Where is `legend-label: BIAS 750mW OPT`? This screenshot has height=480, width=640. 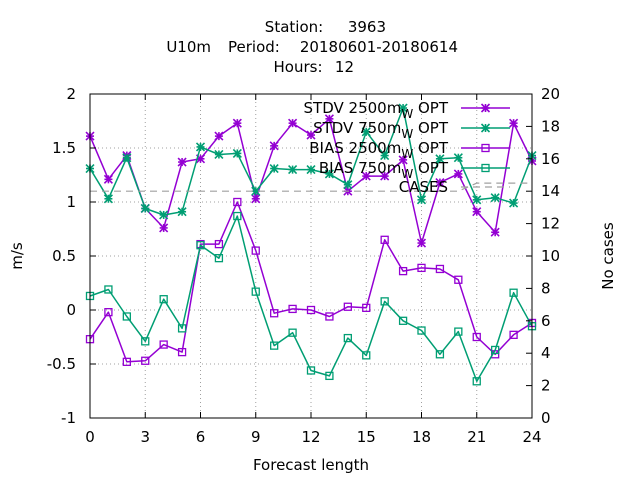
legend-label: BIAS 750mW OPT is located at coordinates (384, 170).